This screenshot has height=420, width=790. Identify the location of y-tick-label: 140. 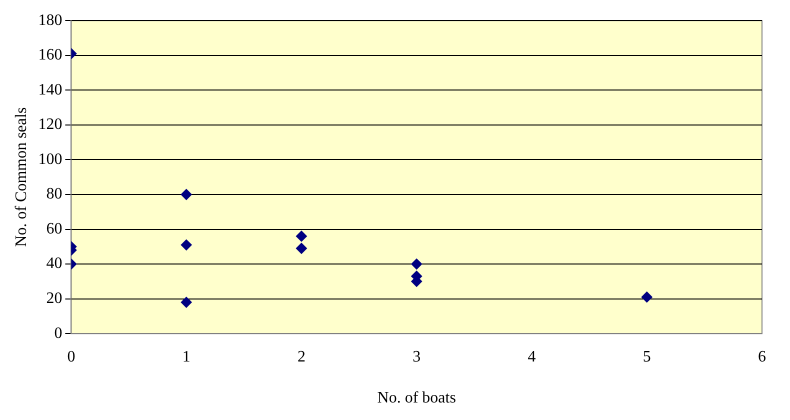
(50, 89).